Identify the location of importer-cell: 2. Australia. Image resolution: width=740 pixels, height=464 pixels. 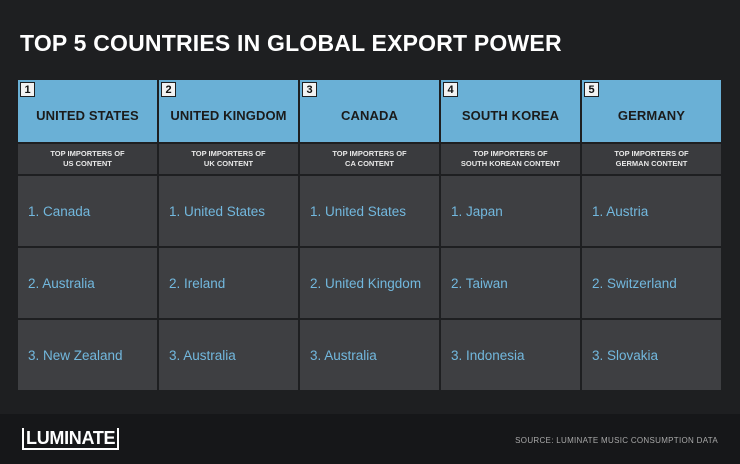
(87, 283).